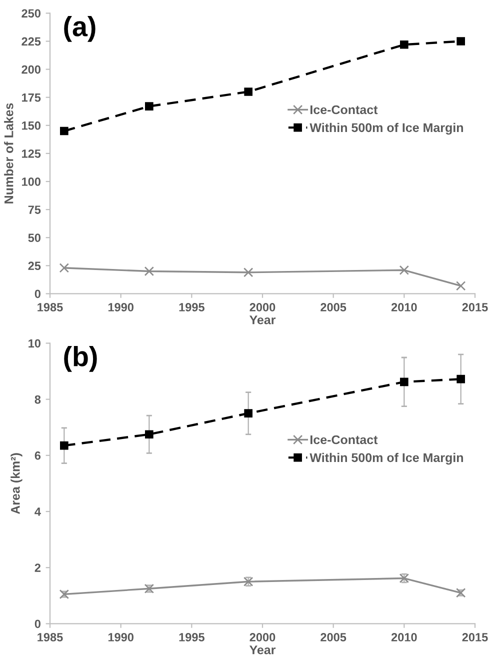  I want to click on y-tick-label: 125, so click(31, 153).